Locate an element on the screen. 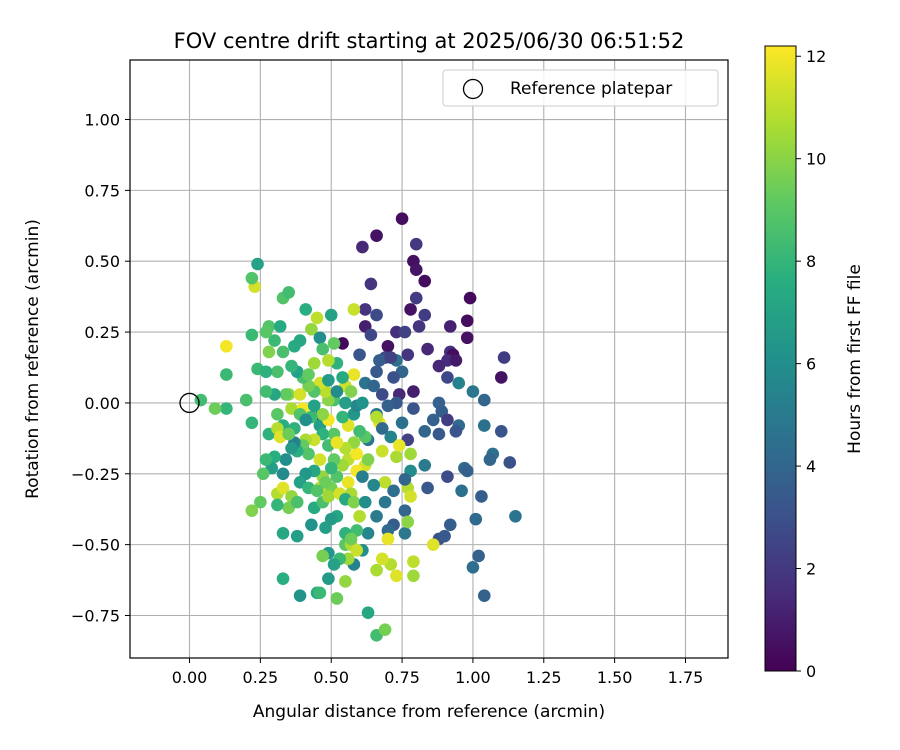 The image size is (900, 750). reference-marker-layer is located at coordinates (189, 403).